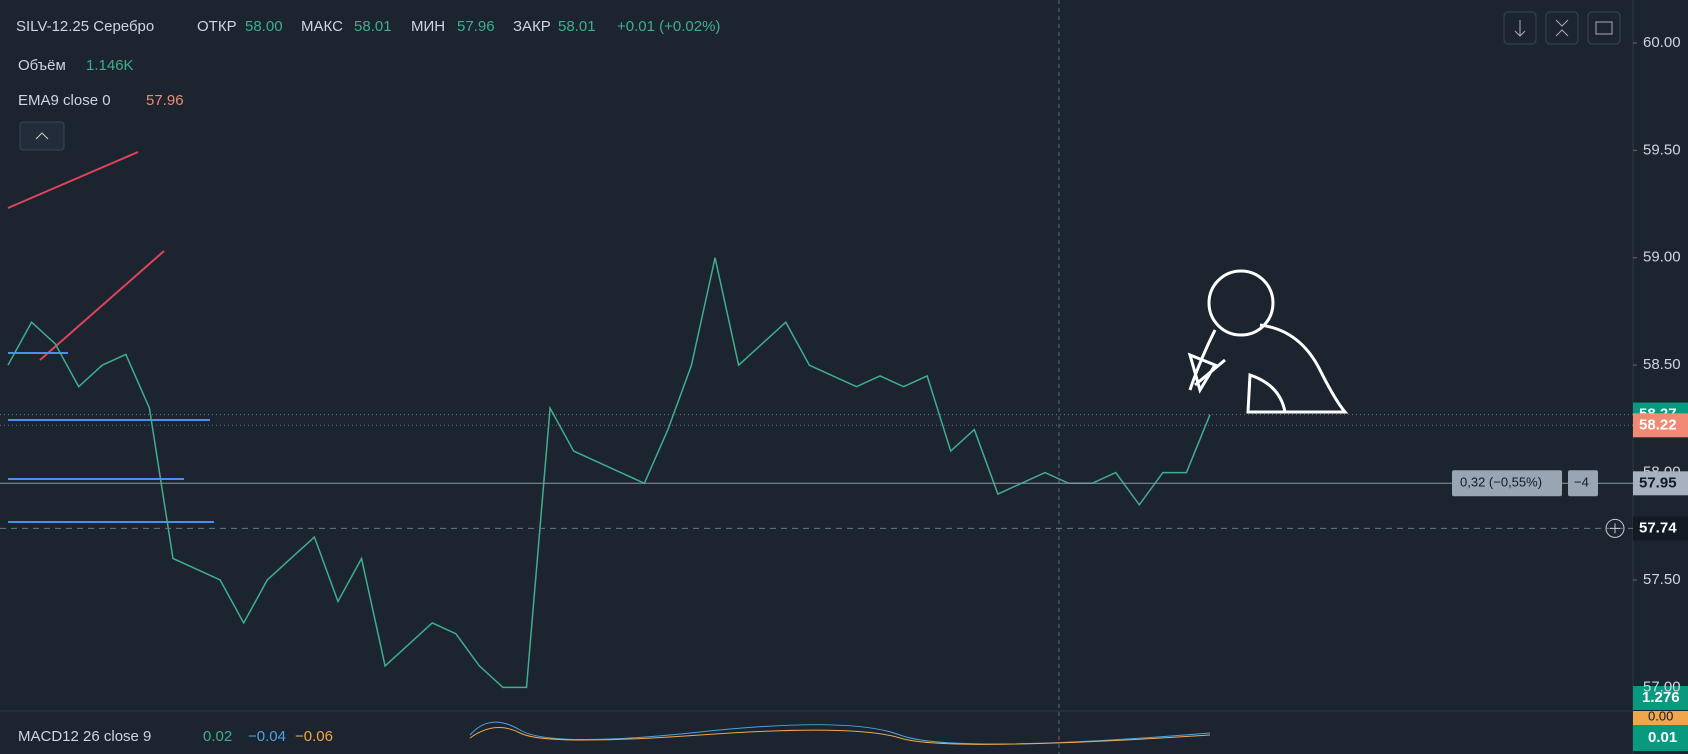 The image size is (1688, 754). I want to click on price-badge-label: 57.74, so click(1658, 527).